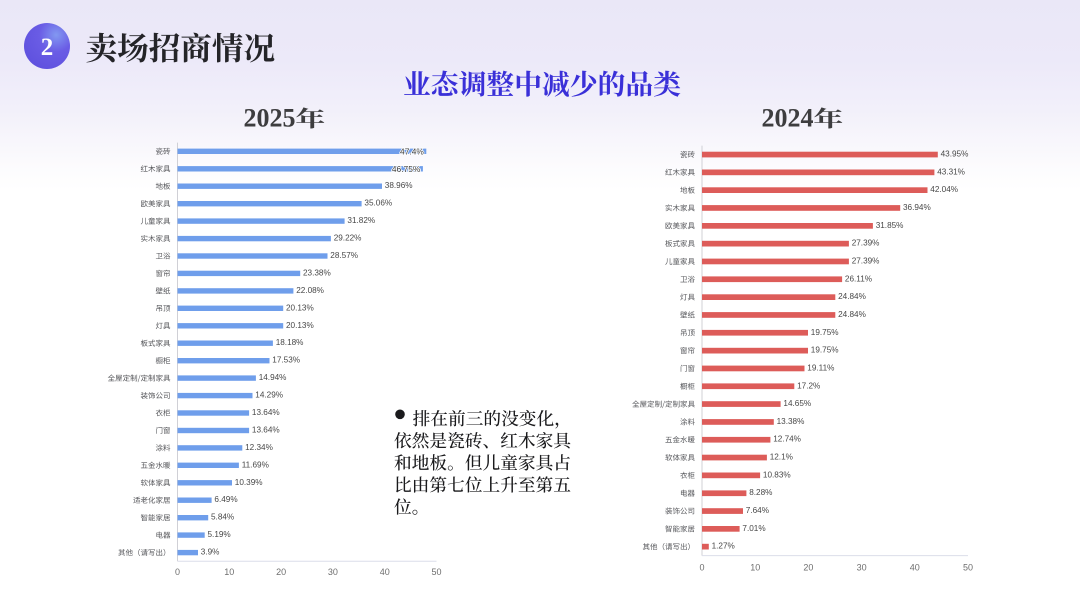  Describe the element at coordinates (259, 447) in the screenshot. I see `svg-text: 12.34%` at that location.